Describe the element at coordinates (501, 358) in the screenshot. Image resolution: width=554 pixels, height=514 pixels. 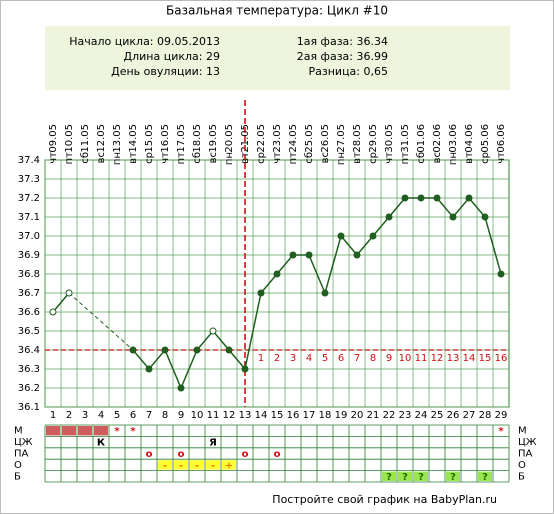
I see `phase-day-label: 16` at that location.